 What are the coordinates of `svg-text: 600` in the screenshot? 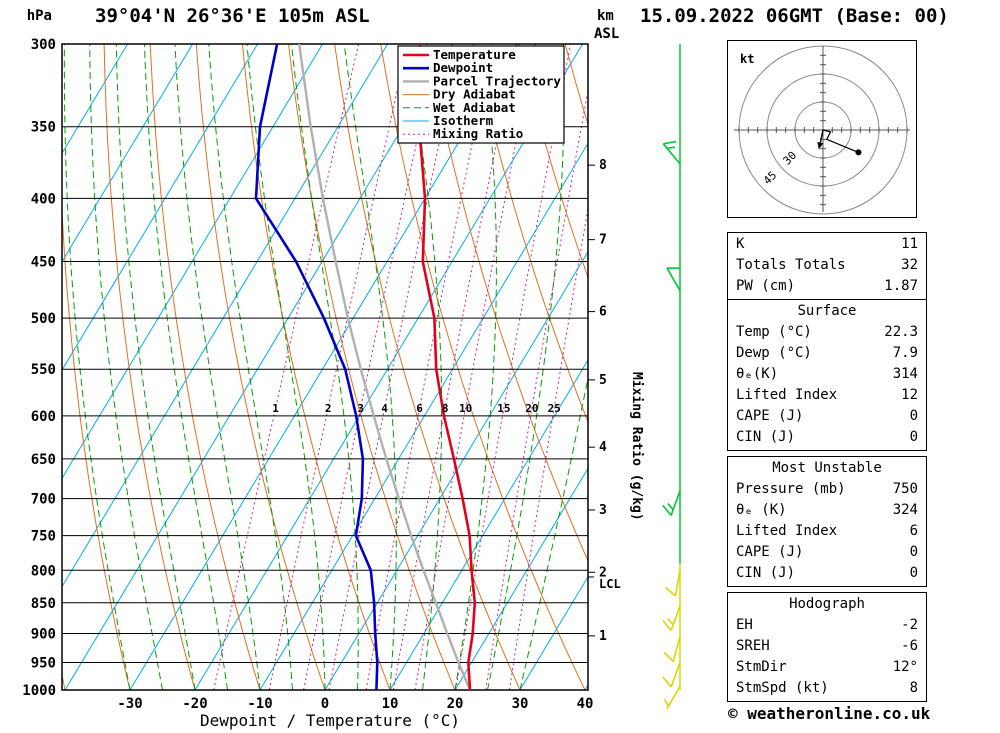 It's located at (43, 417).